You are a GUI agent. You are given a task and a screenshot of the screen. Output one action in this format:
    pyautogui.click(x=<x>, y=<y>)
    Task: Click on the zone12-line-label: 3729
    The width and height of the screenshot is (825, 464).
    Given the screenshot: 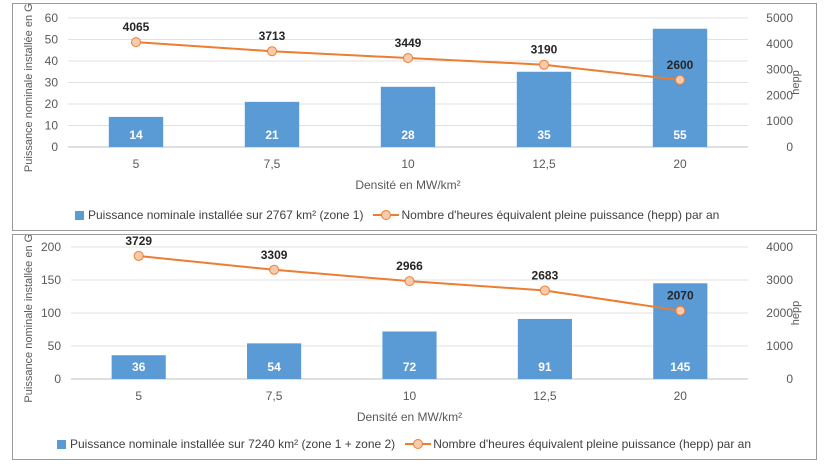 What is the action you would take?
    pyautogui.click(x=138, y=241)
    